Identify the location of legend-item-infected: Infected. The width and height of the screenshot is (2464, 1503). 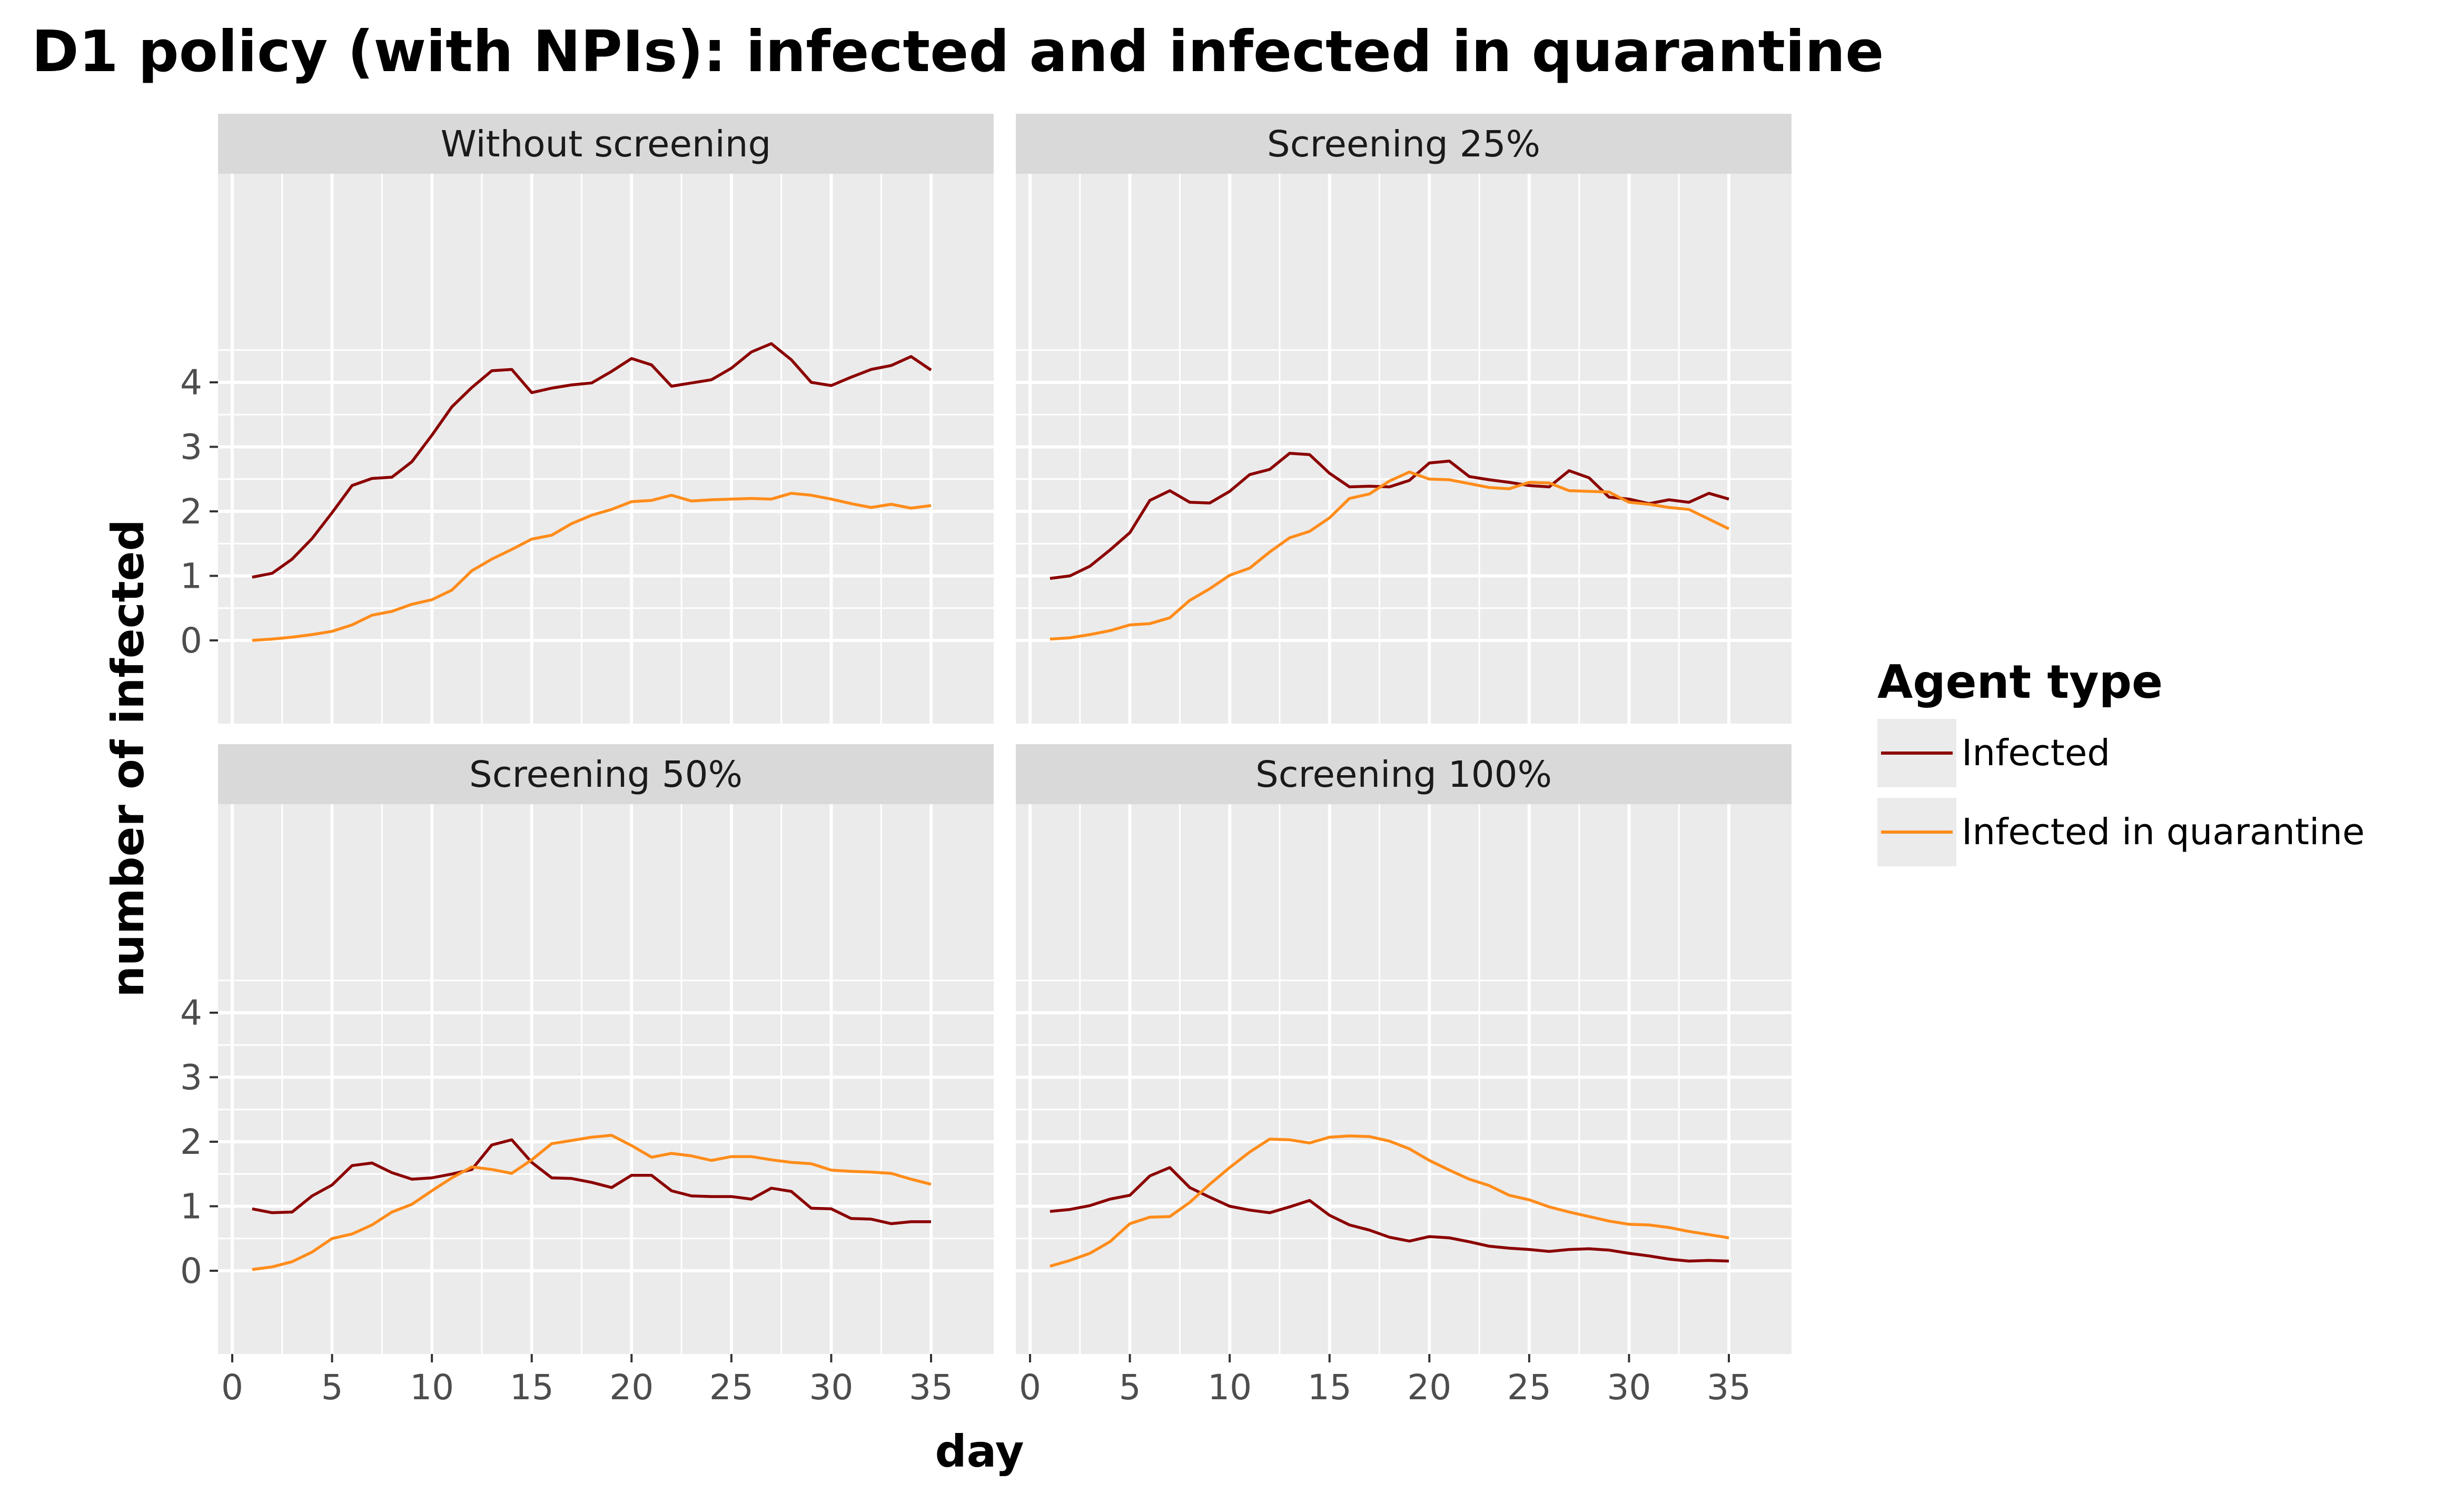
(1994, 753).